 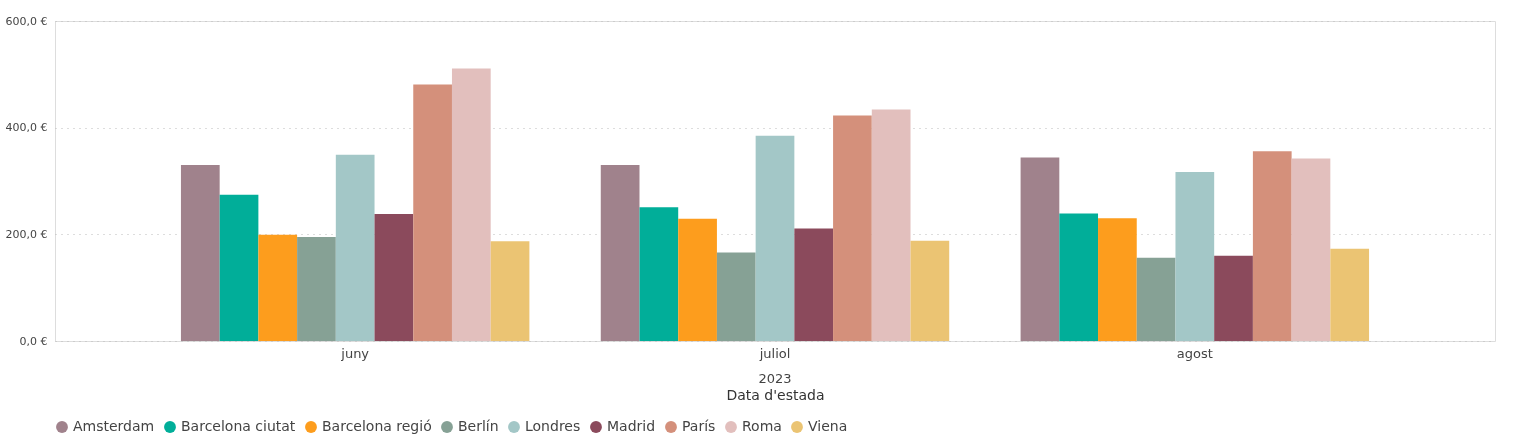 What do you see at coordinates (238, 426) in the screenshot?
I see `legend-label: Barcelona ciutat` at bounding box center [238, 426].